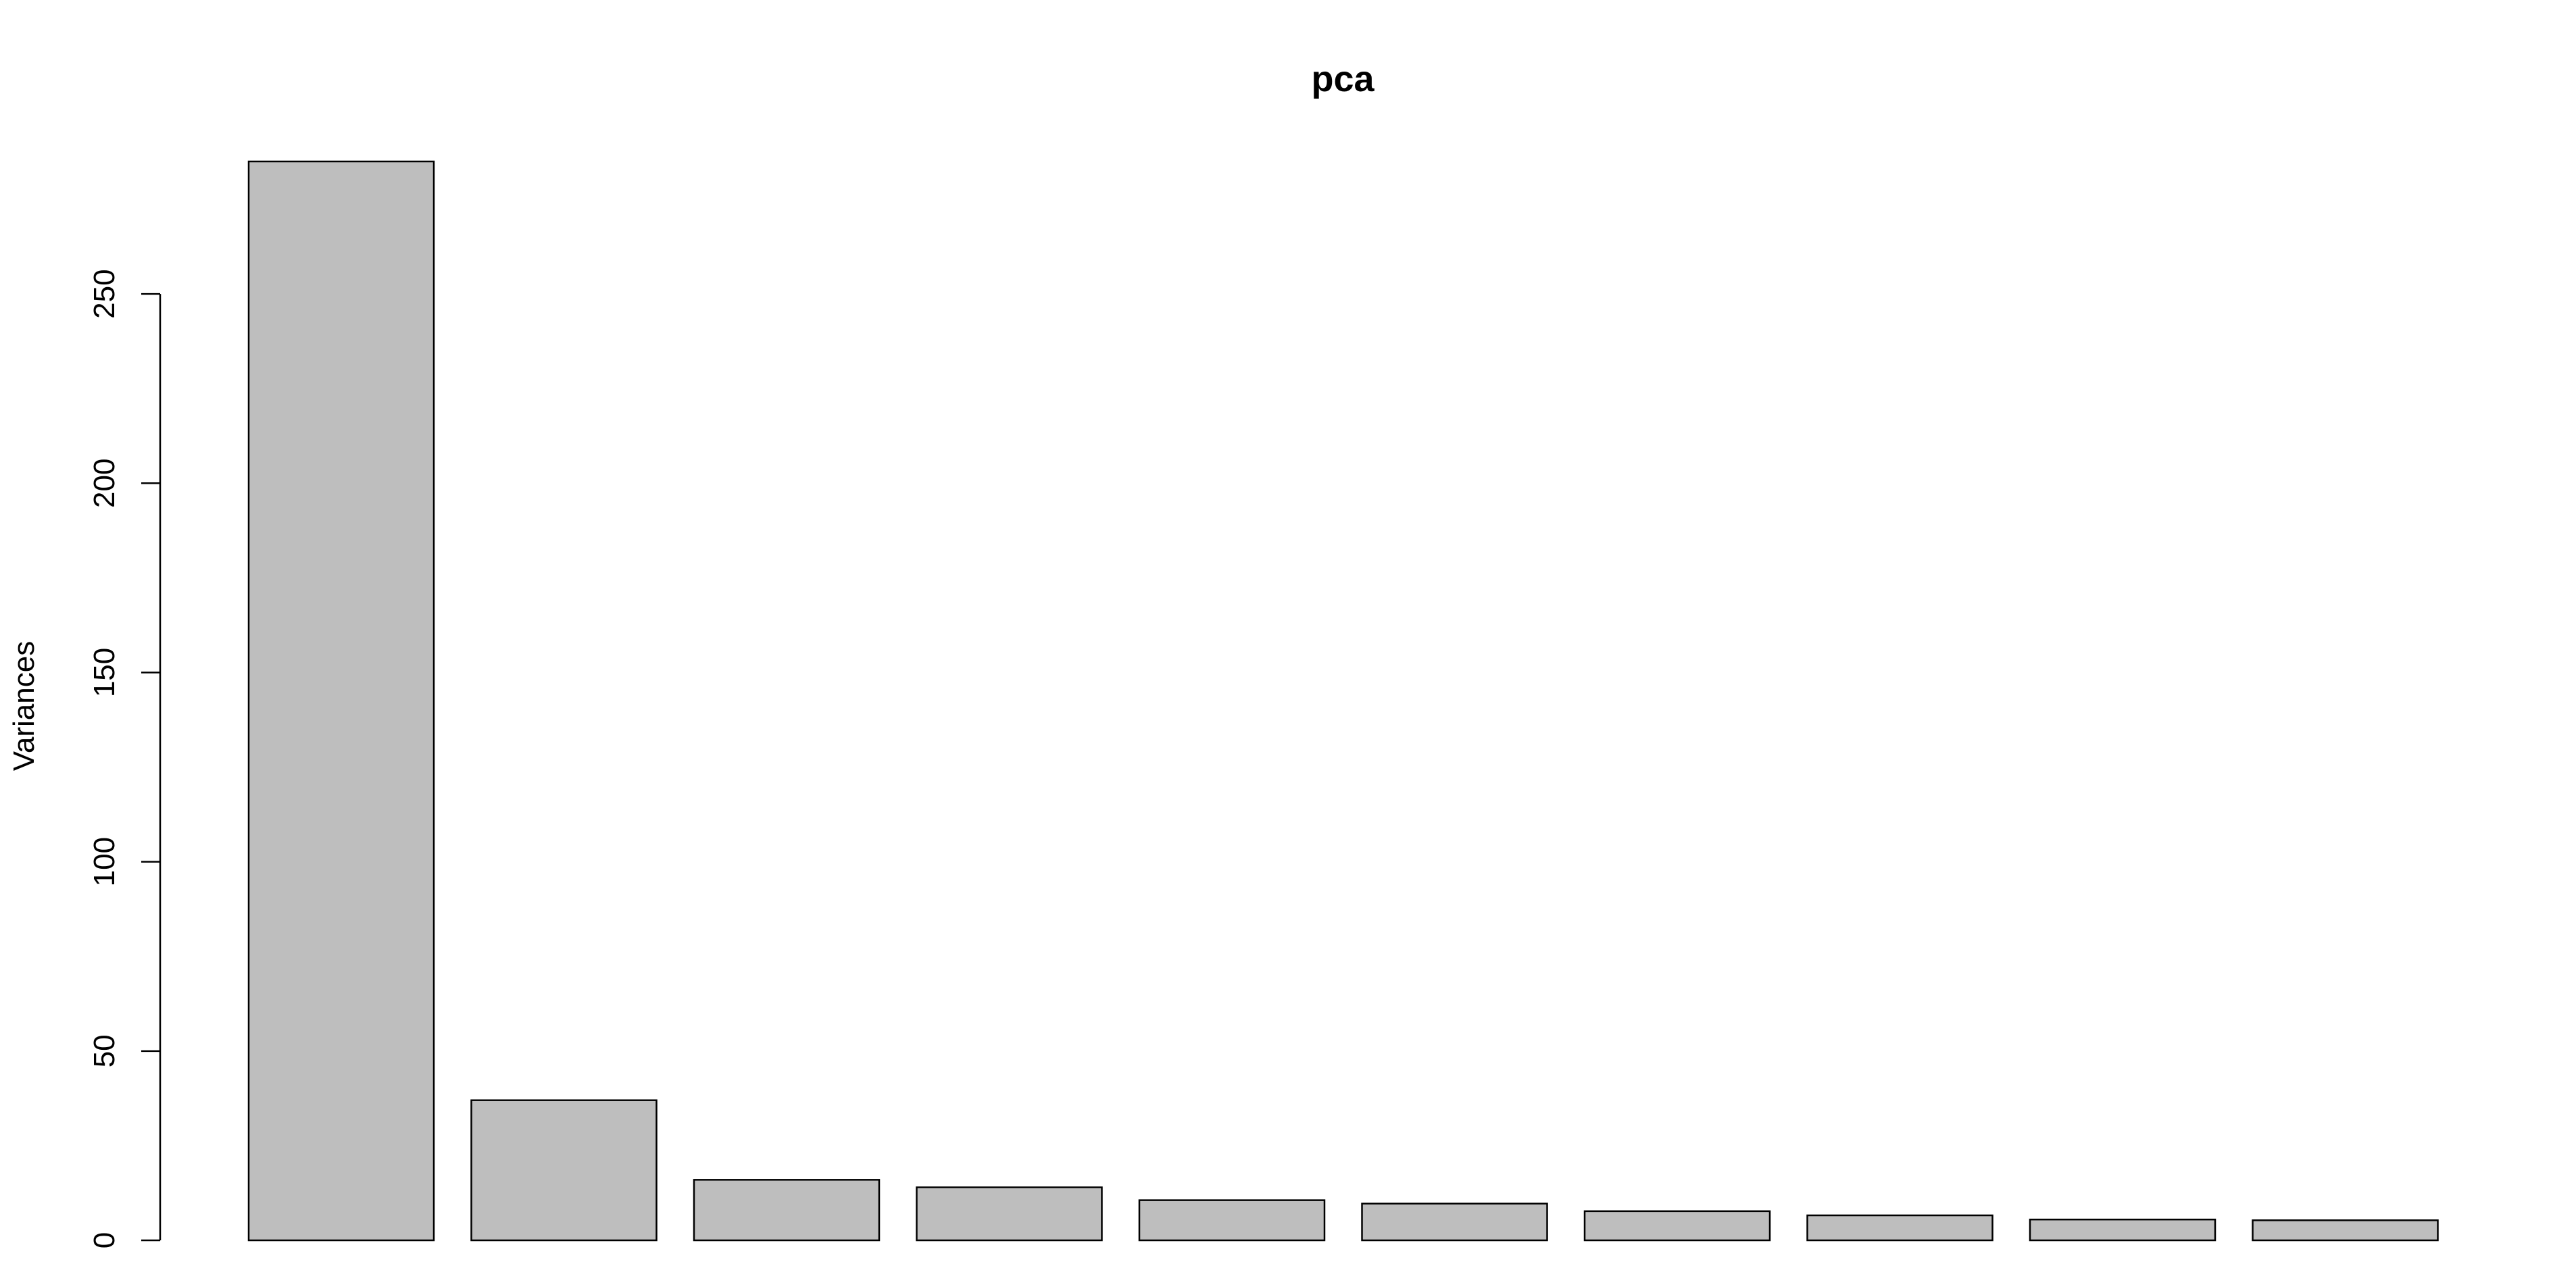 The width and height of the screenshot is (2576, 1266). I want to click on y-tick-label: 250, so click(105, 293).